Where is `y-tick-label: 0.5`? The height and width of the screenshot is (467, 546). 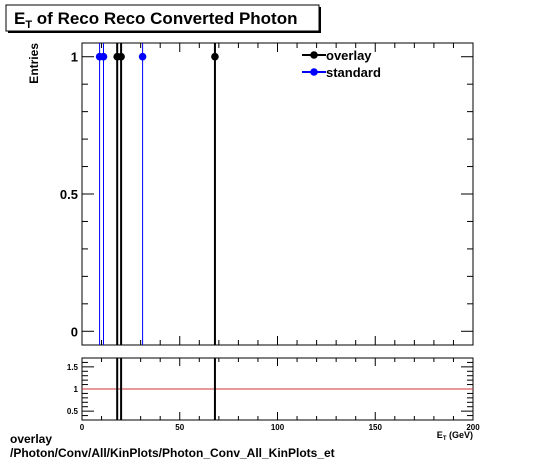
y-tick-label: 0.5 is located at coordinates (69, 194).